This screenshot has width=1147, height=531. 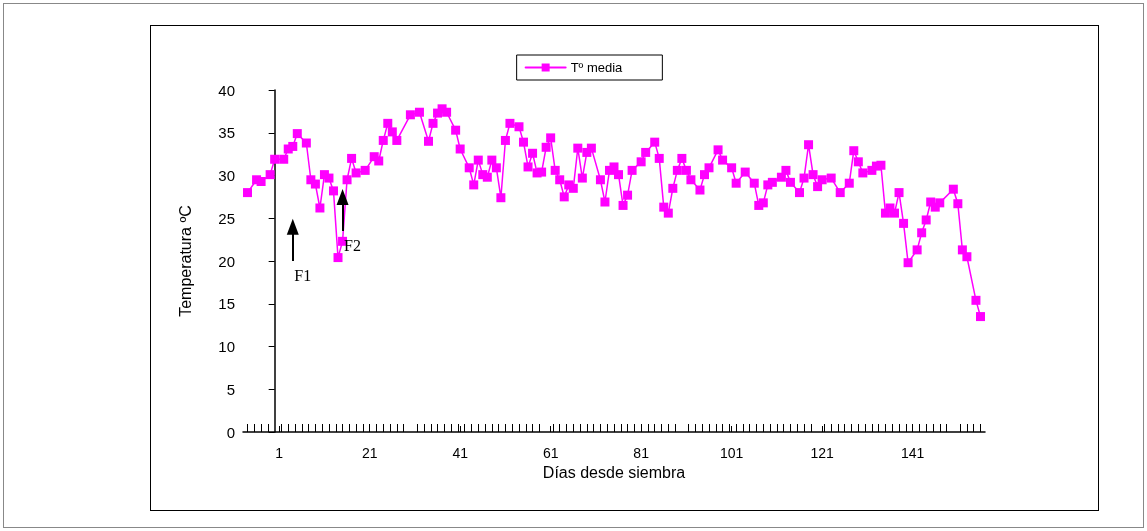 I want to click on y-tick-label: 35, so click(x=226, y=133).